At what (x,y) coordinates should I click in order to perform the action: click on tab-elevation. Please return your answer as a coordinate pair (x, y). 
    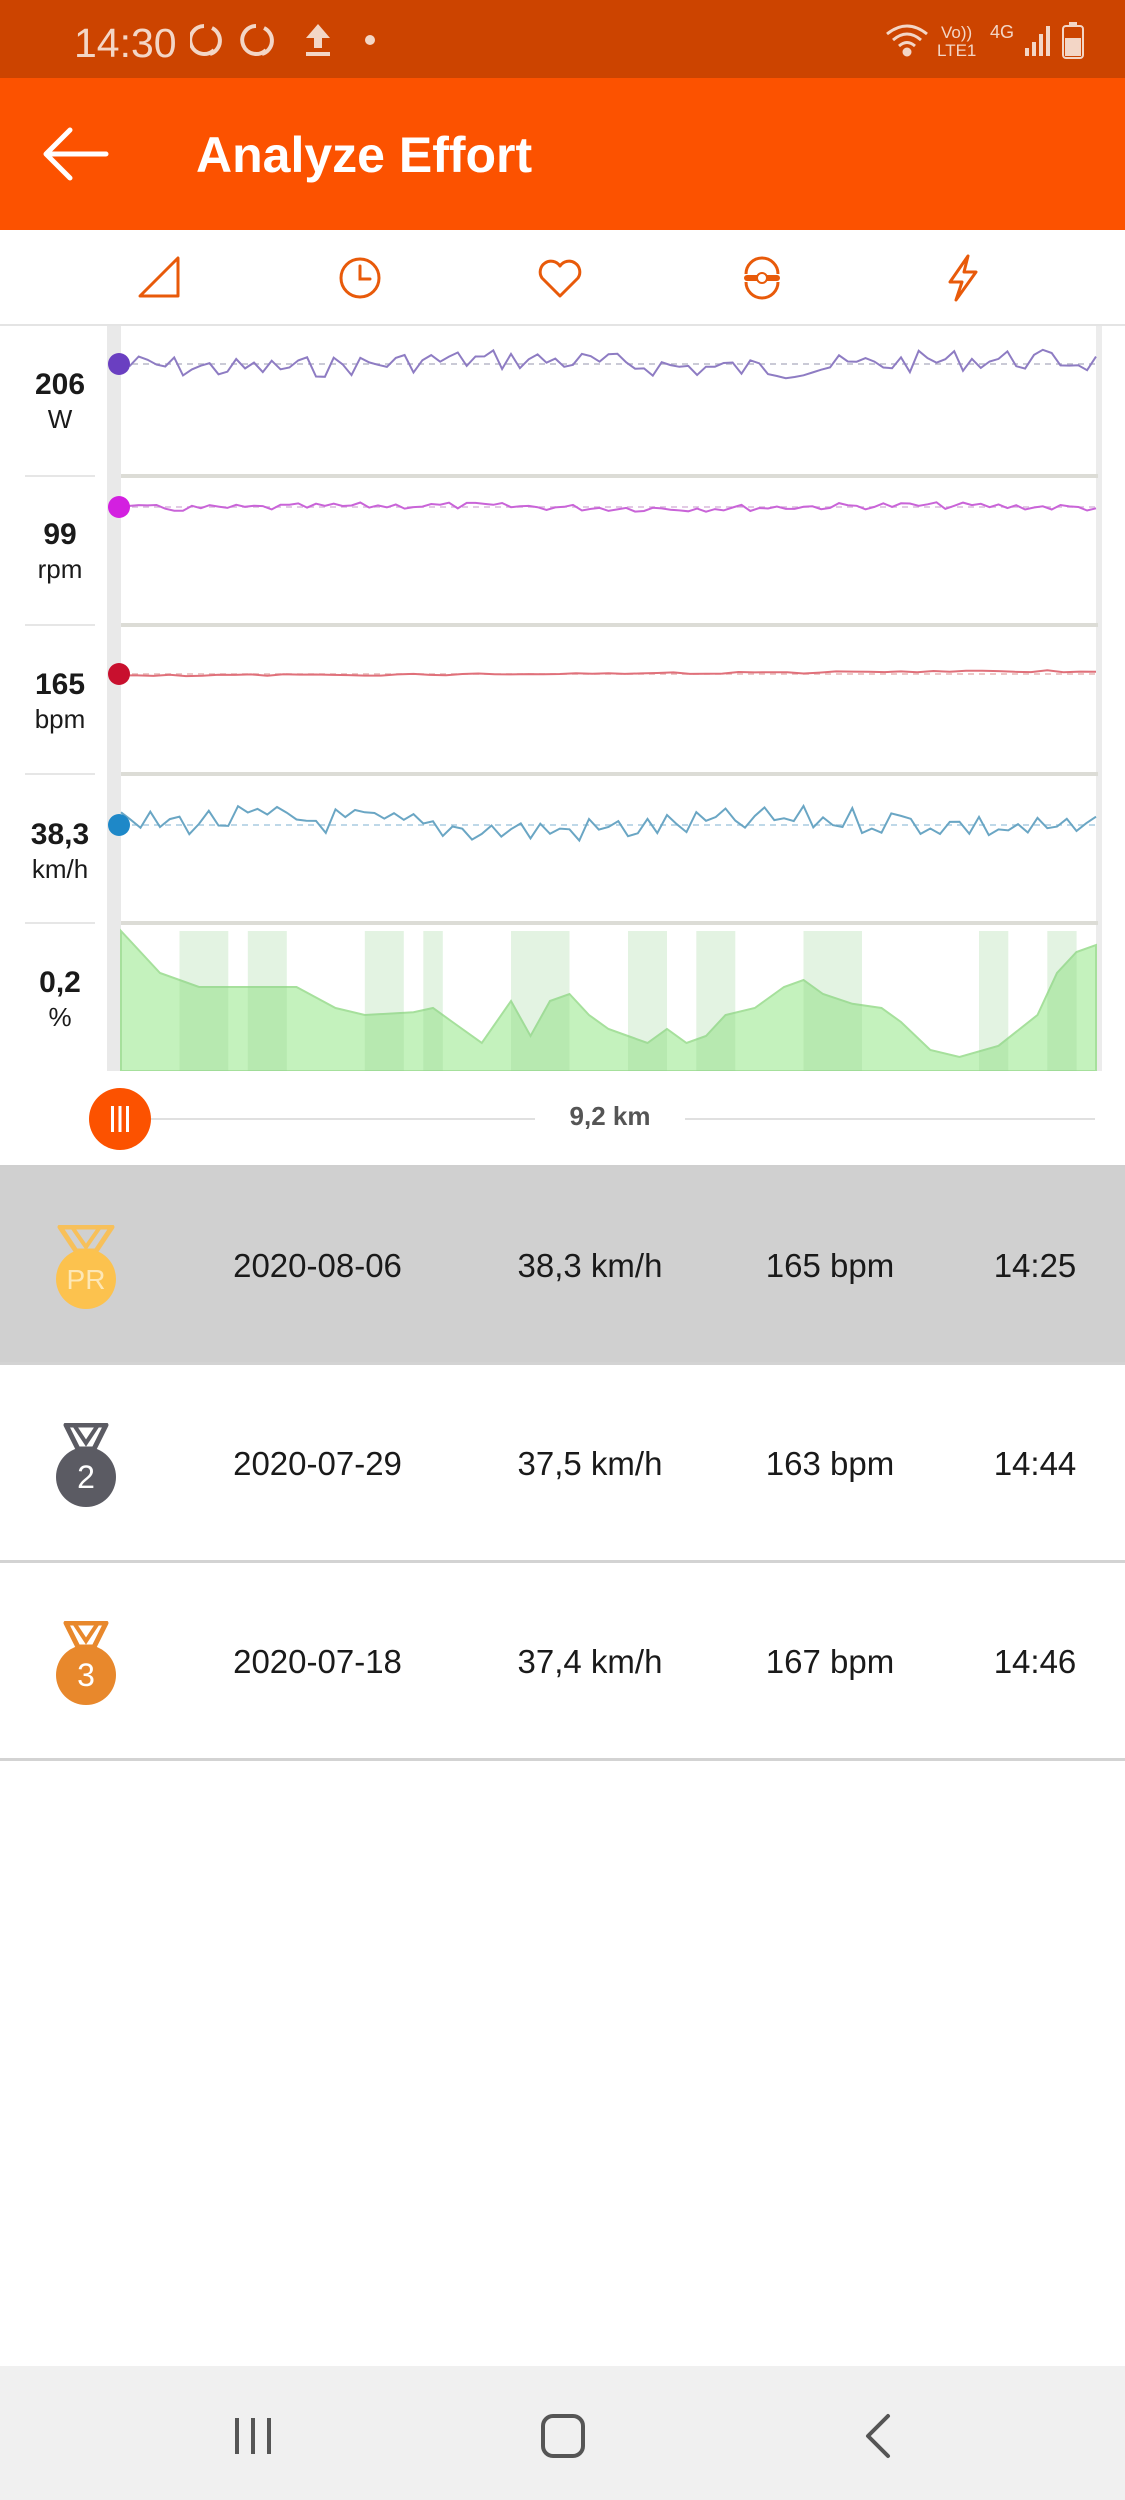
    Looking at the image, I should click on (160, 278).